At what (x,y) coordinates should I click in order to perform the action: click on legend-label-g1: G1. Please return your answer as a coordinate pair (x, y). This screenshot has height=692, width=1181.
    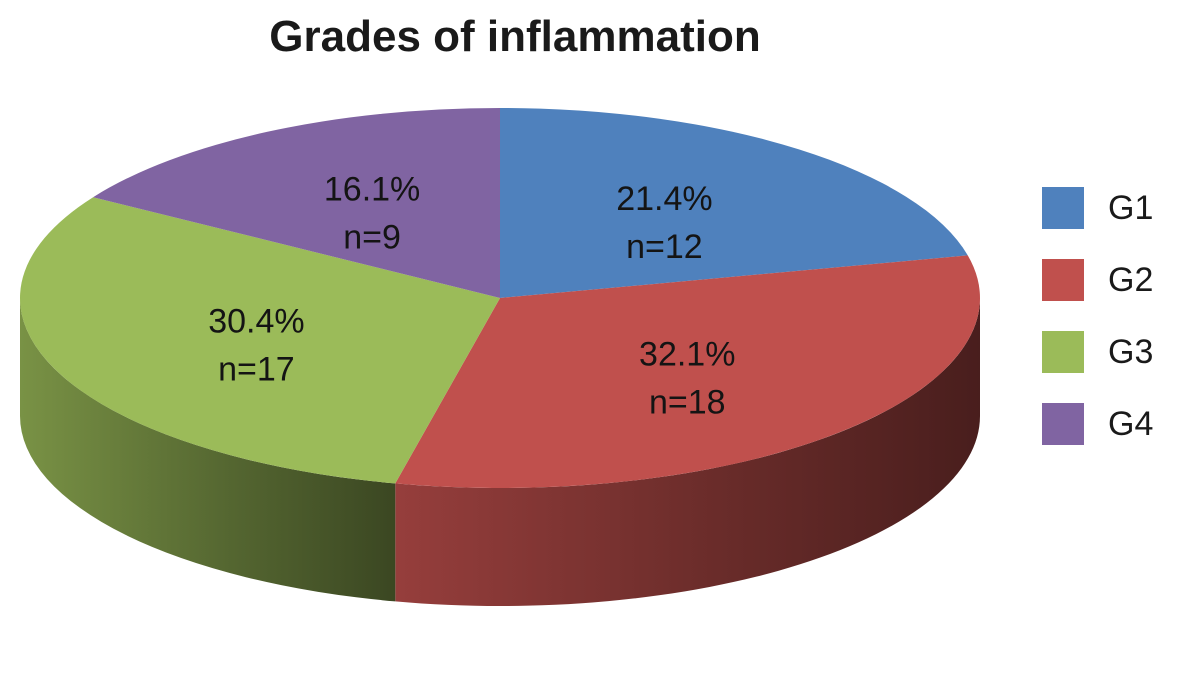
    Looking at the image, I should click on (1131, 207).